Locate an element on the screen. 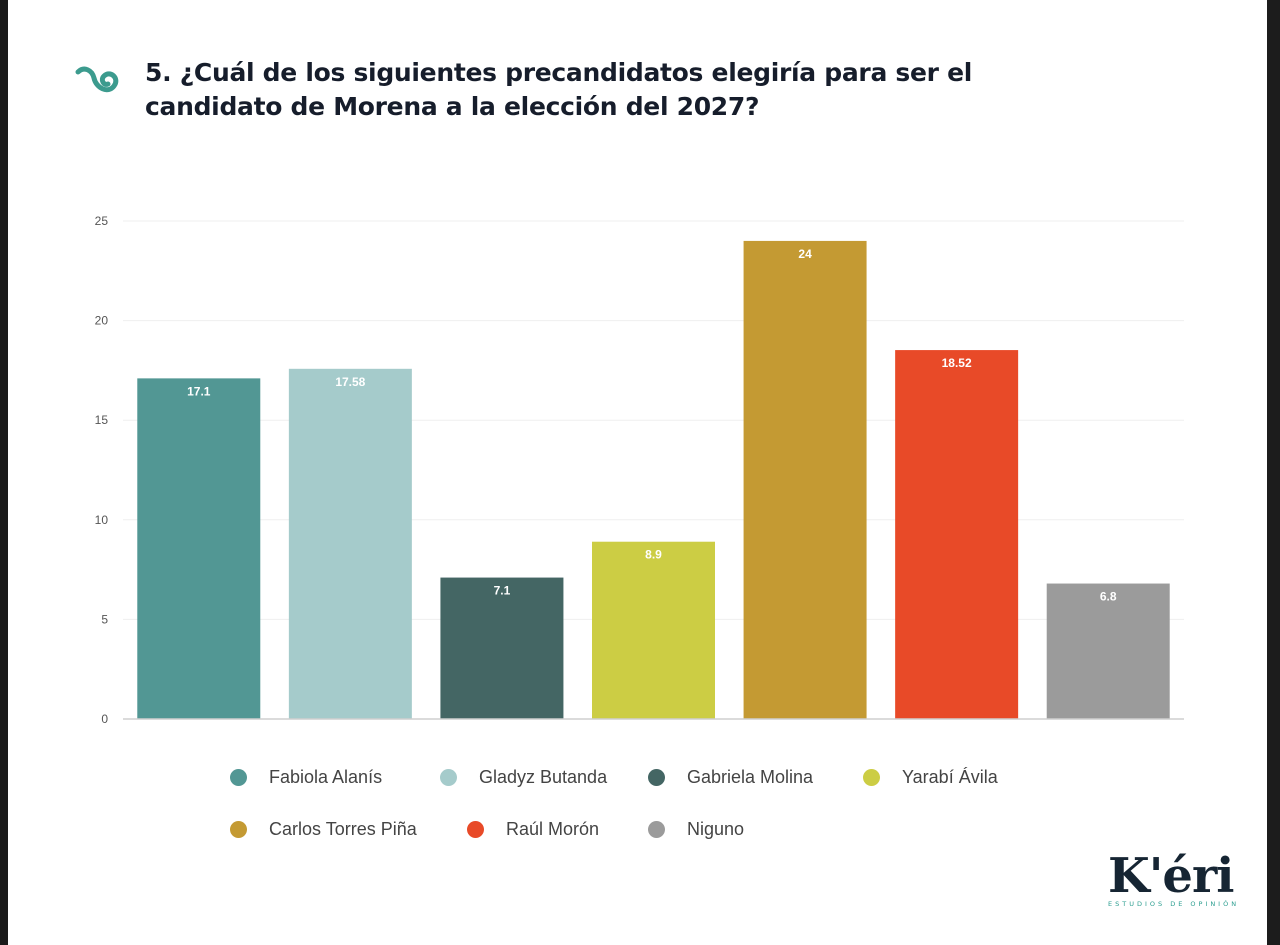 This screenshot has height=945, width=1280. legend-item: Yarabí Ávila is located at coordinates (930, 777).